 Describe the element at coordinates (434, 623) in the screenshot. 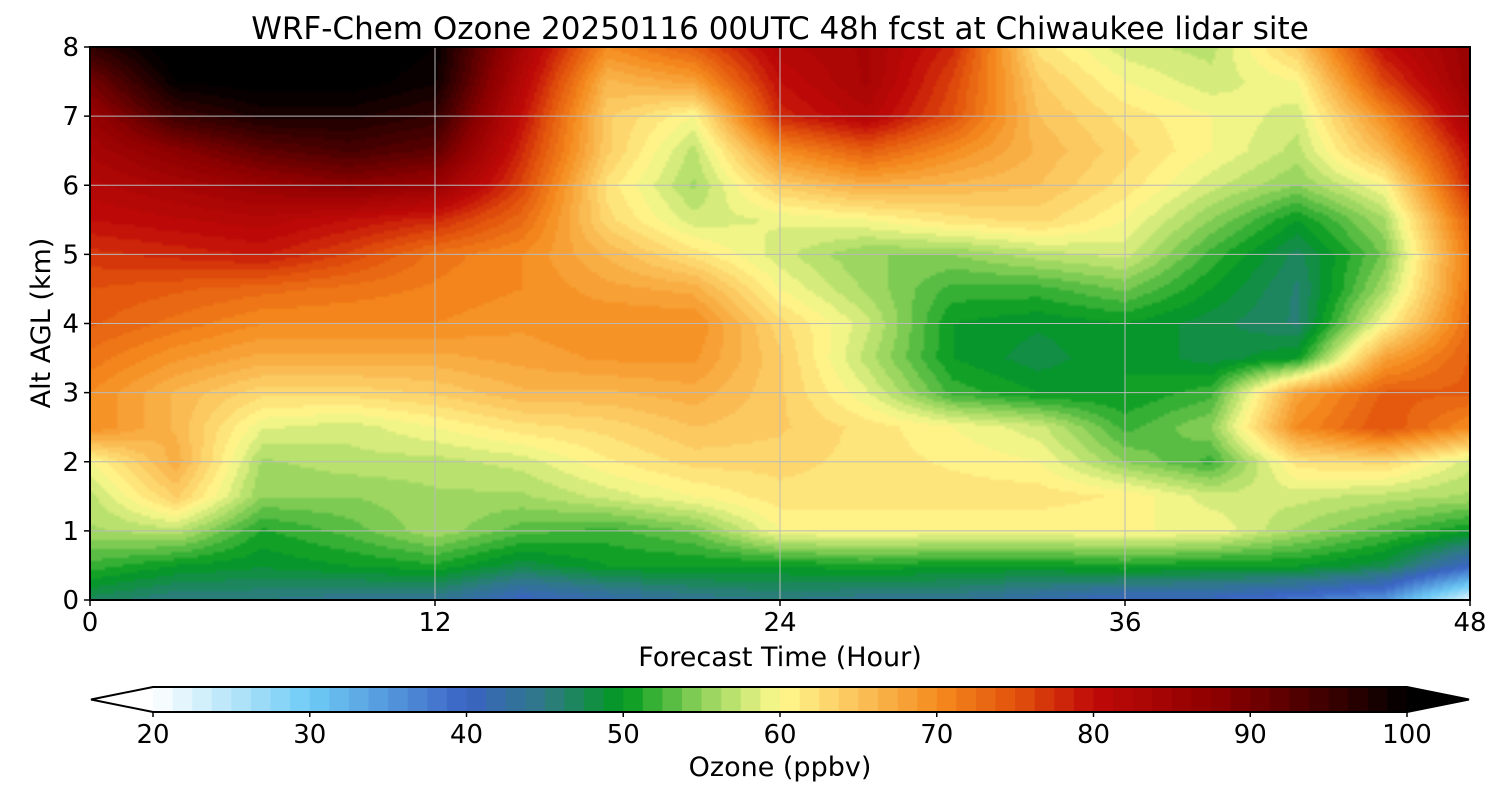

I see `x-tick-label: 12` at that location.